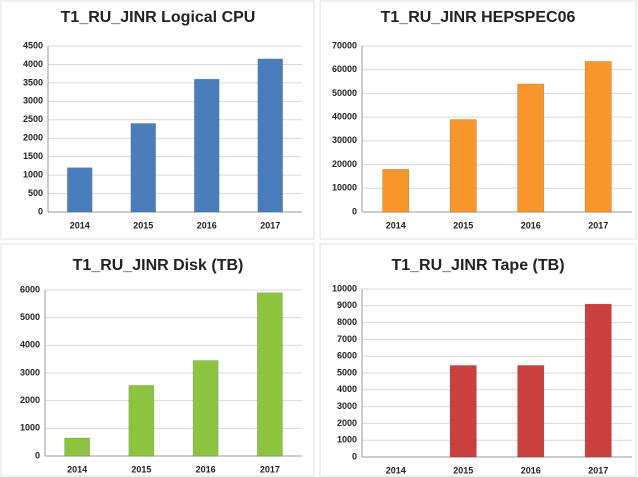 The image size is (638, 477). Describe the element at coordinates (344, 93) in the screenshot. I see `y-tick-label: 50000` at that location.